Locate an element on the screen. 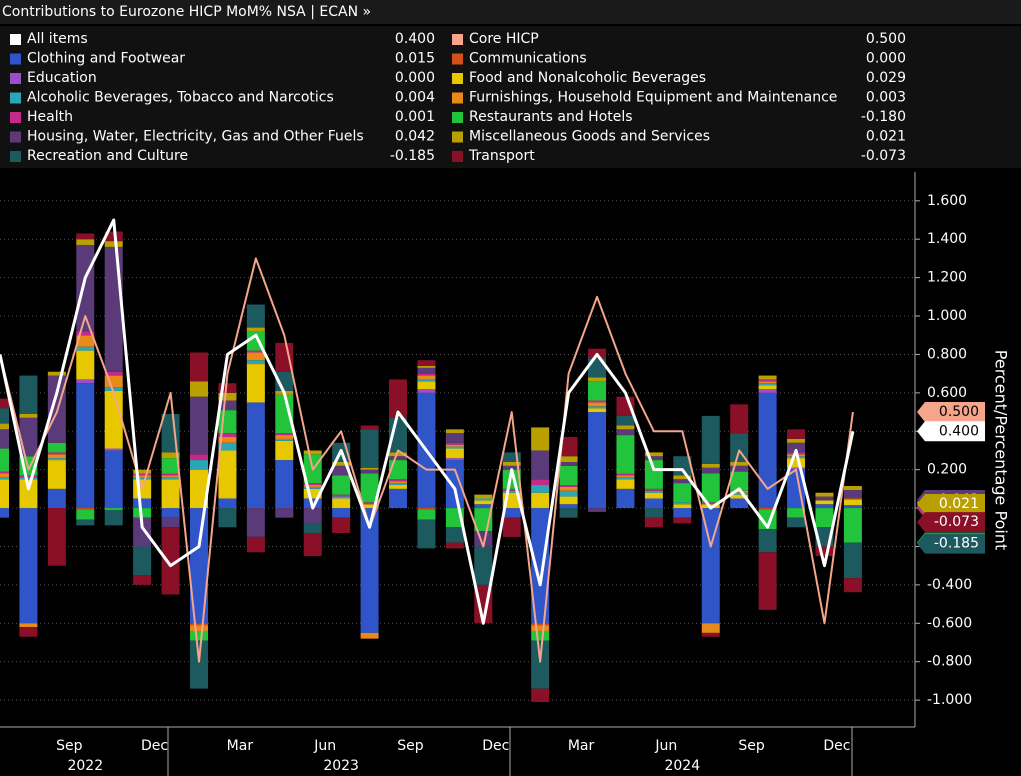 Image resolution: width=1021 pixels, height=776 pixels. legend-label: Food and Nonalcoholic Beverages is located at coordinates (587, 78).